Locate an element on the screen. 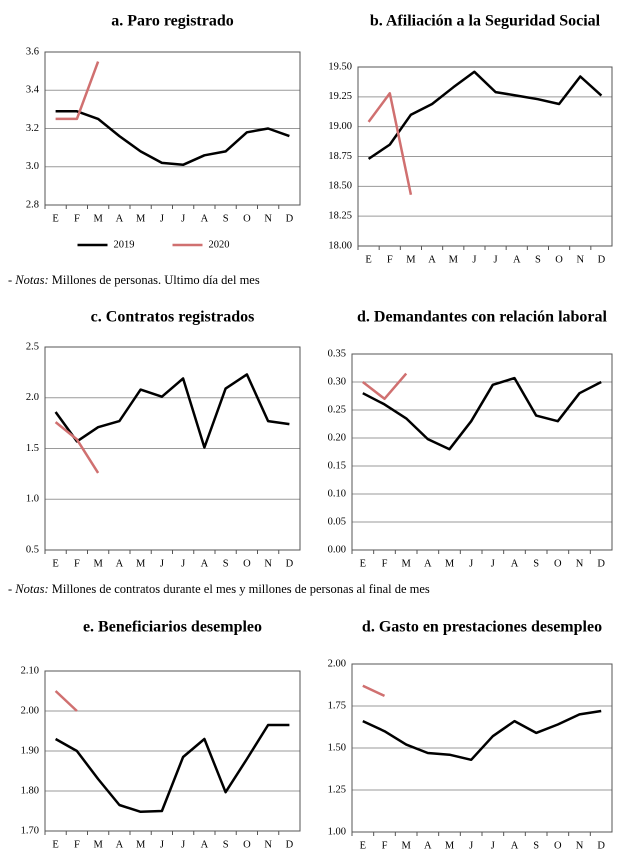 The width and height of the screenshot is (640, 860). y-tick-label: 1.25 is located at coordinates (337, 789).